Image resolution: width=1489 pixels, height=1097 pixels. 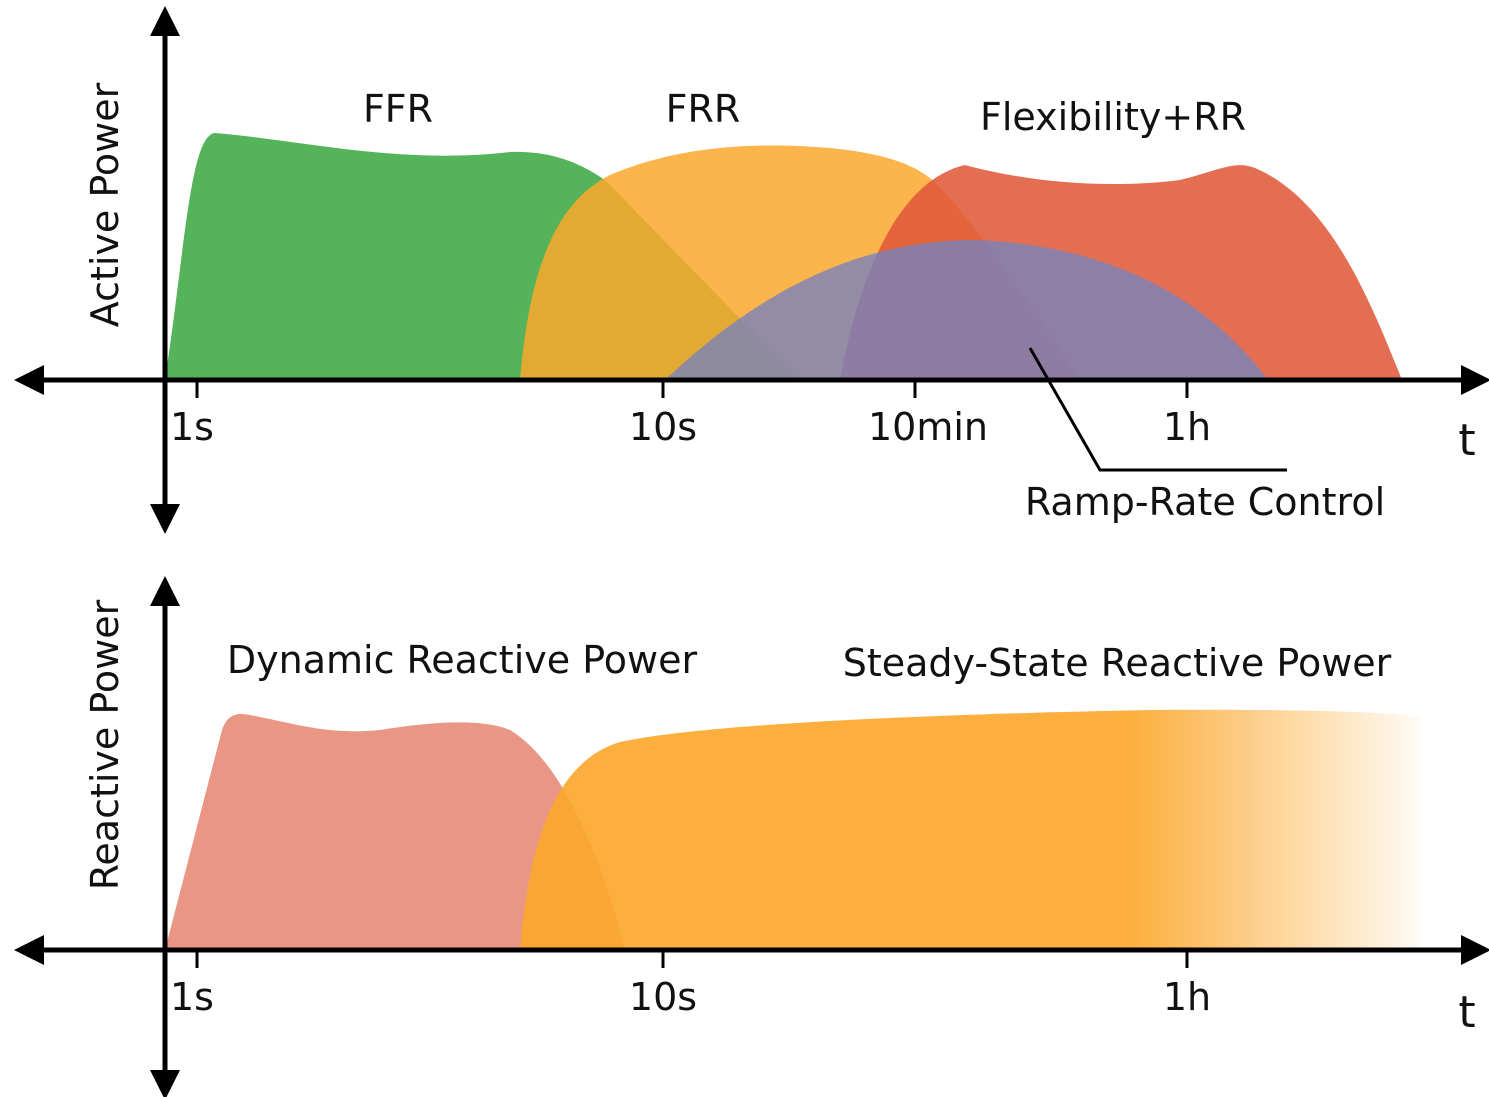 What do you see at coordinates (398, 109) in the screenshot?
I see `region-label: FFR` at bounding box center [398, 109].